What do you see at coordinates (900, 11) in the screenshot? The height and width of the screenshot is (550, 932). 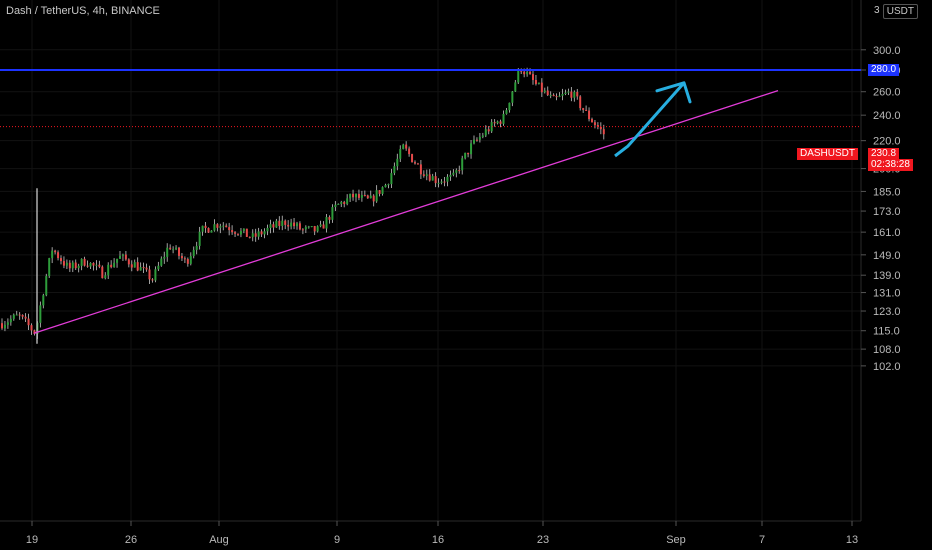 I see `currency-button: USDT` at bounding box center [900, 11].